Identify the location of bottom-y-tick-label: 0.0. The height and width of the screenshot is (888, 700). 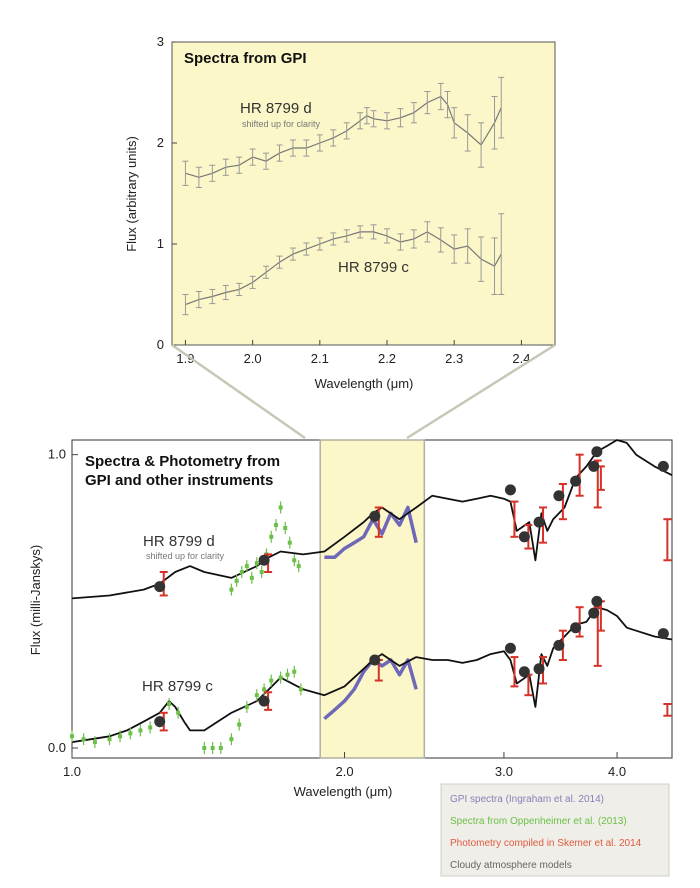
(57, 747).